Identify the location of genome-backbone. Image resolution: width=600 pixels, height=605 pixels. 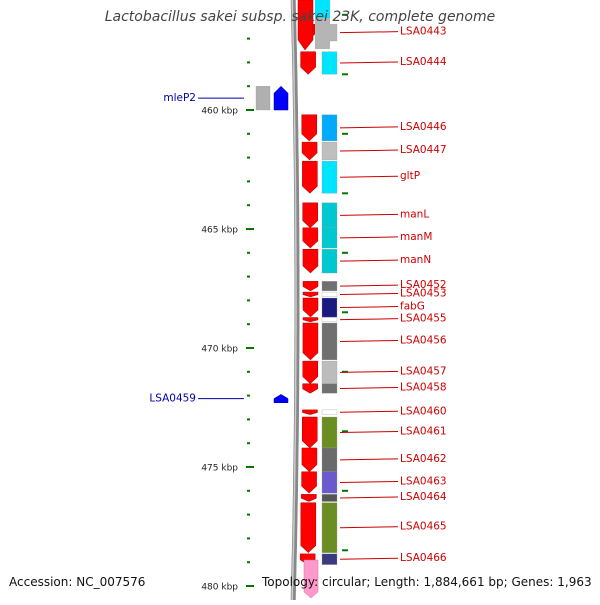
(295, 300).